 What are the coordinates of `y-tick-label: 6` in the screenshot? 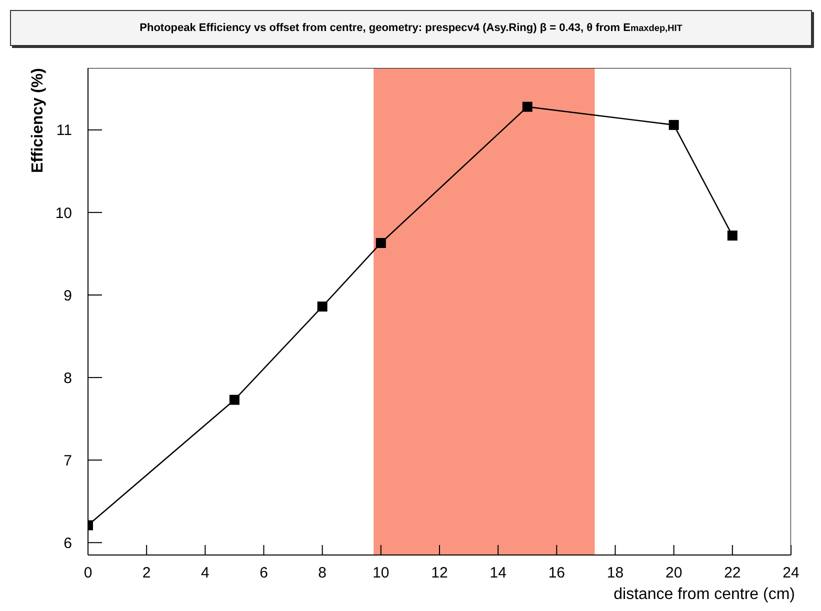 It's located at (68, 543).